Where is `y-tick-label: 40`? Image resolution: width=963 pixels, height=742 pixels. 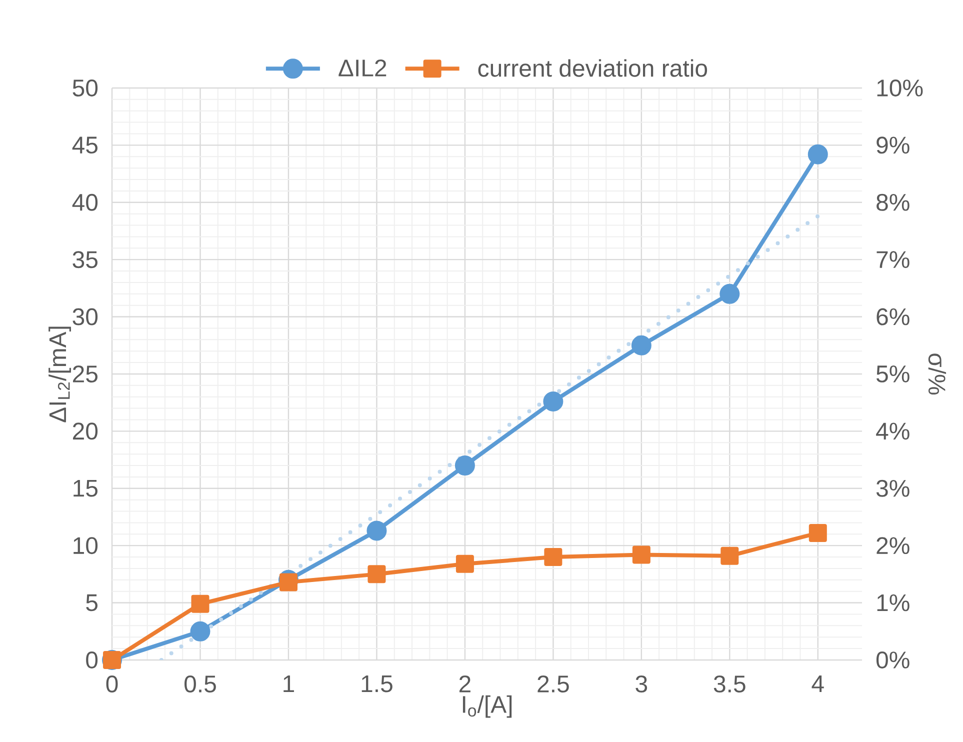
y-tick-label: 40 is located at coordinates (85, 202).